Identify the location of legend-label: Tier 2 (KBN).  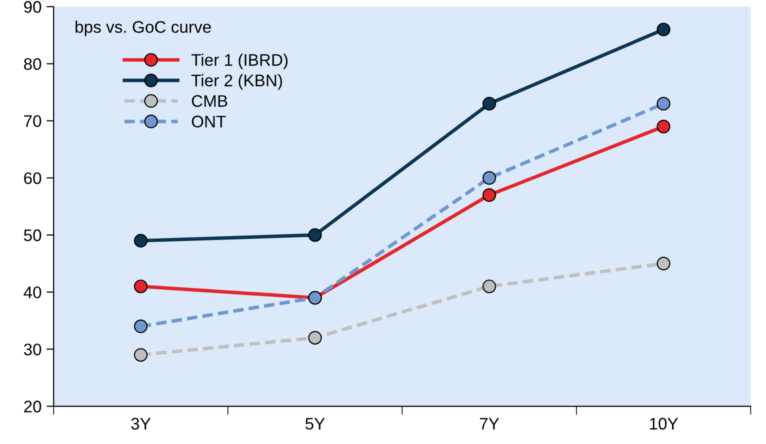
(236, 82).